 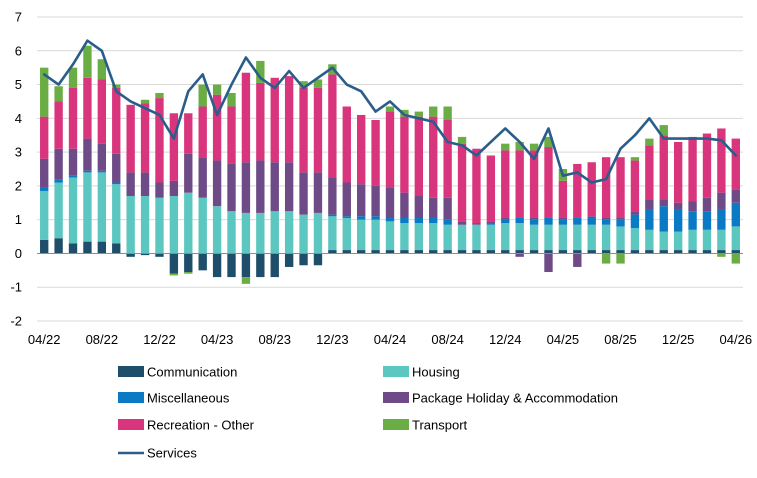 I want to click on legend-swatch-transport, so click(x=396, y=424).